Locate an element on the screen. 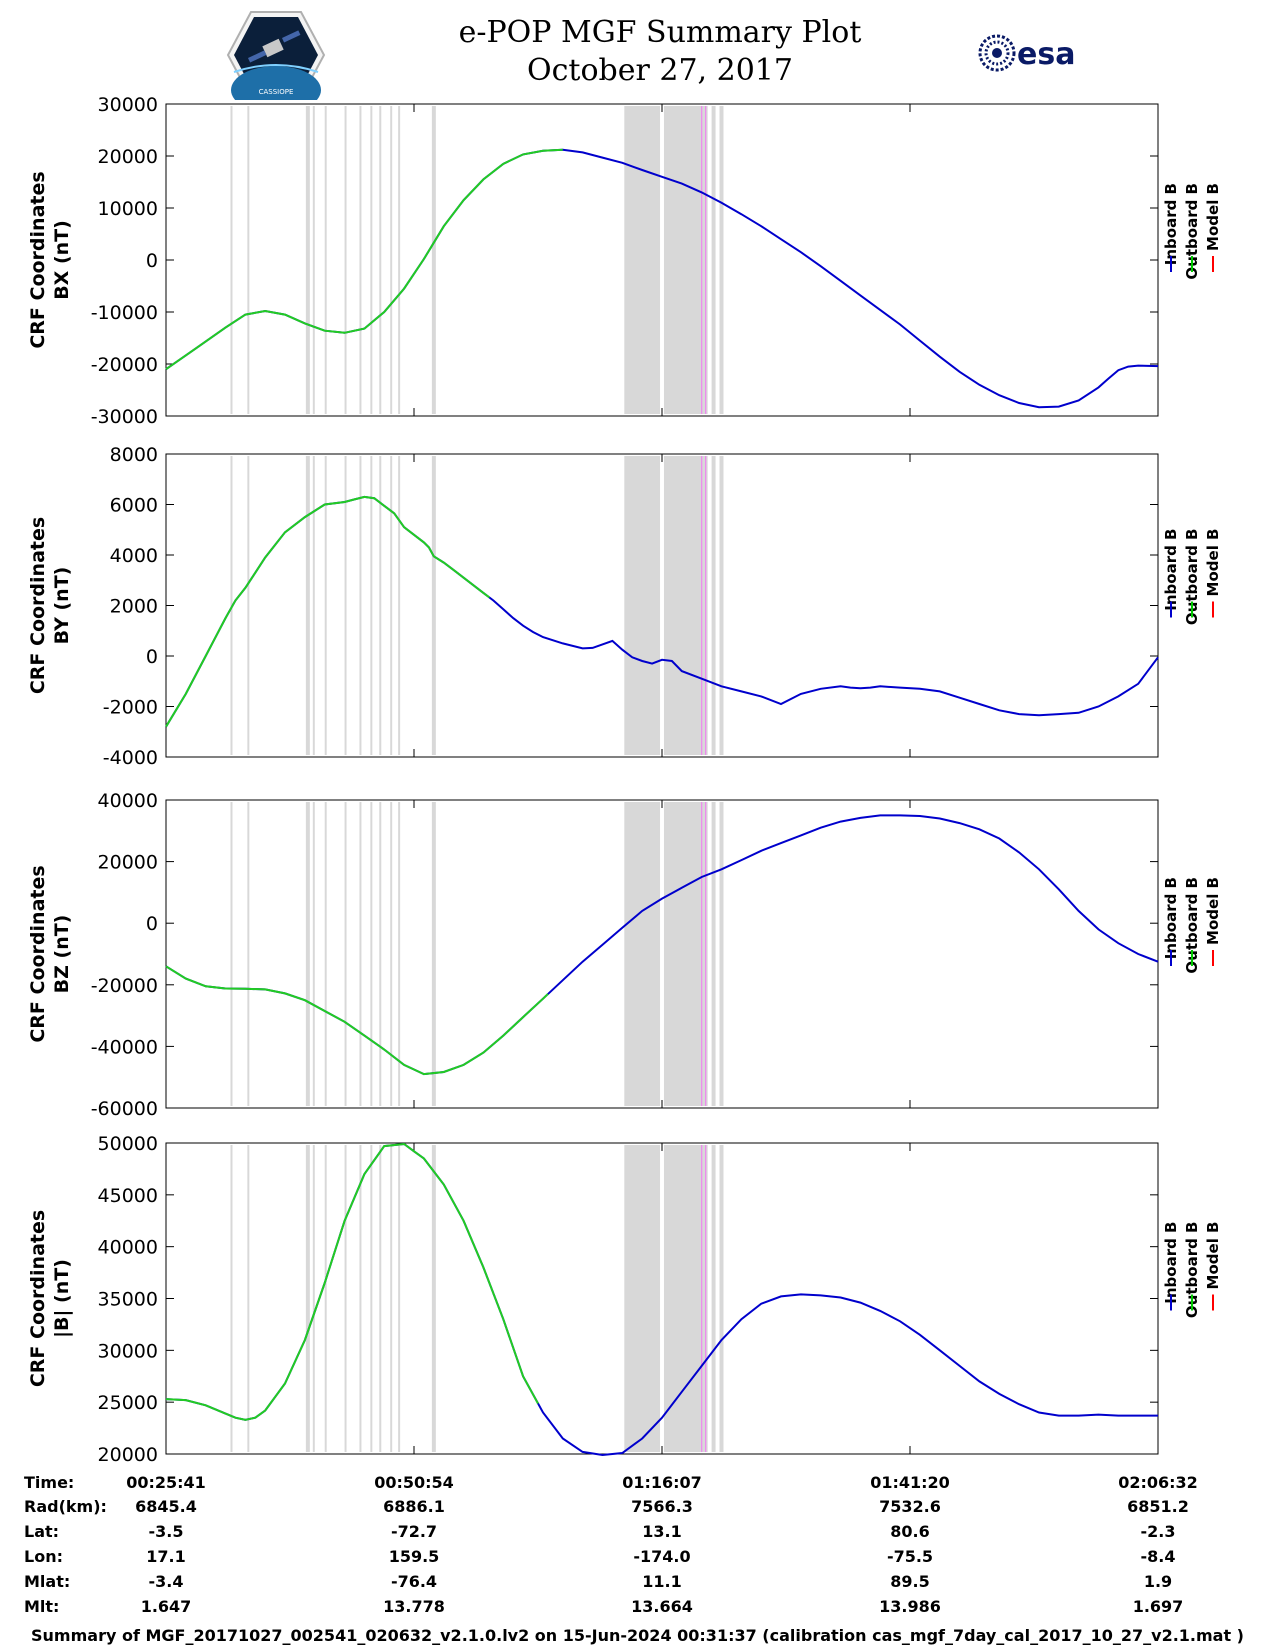 The height and width of the screenshot is (1650, 1275). info-cell: 17.1 is located at coordinates (165, 1556).